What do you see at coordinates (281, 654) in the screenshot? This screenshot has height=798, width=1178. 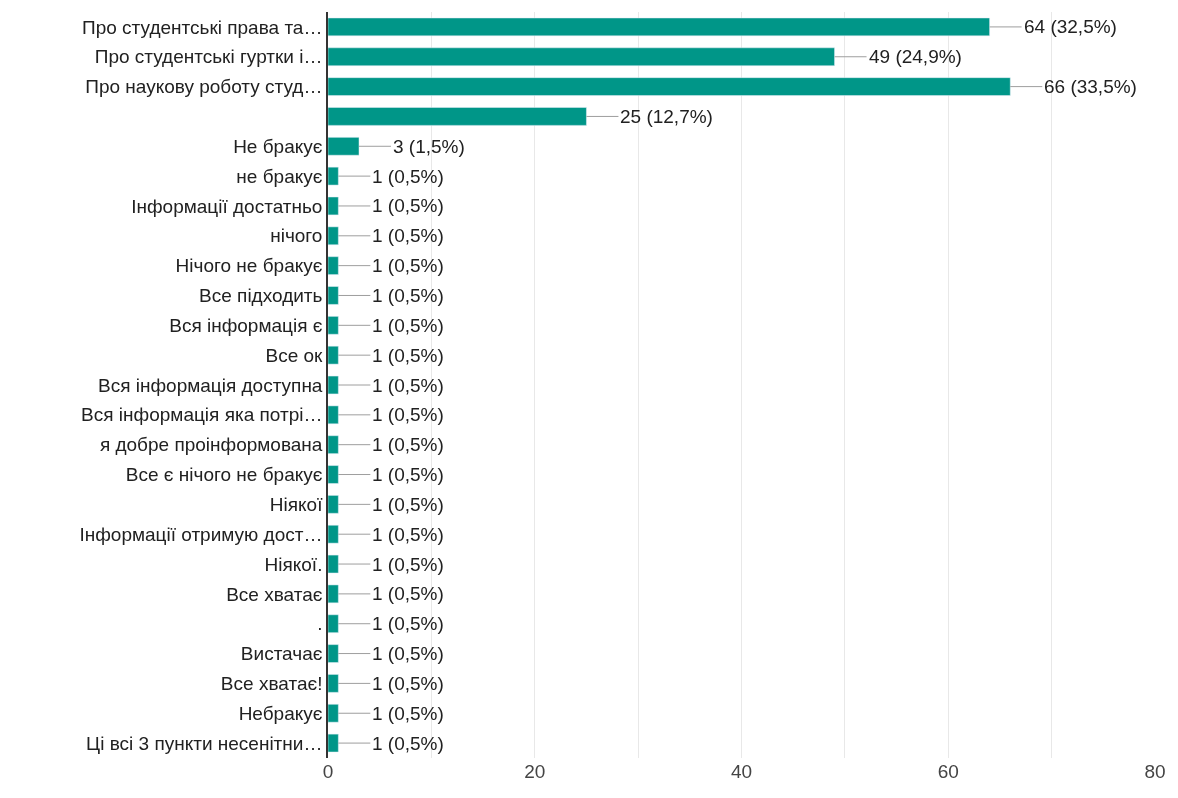 I see `y-tick-label: Вистачає` at bounding box center [281, 654].